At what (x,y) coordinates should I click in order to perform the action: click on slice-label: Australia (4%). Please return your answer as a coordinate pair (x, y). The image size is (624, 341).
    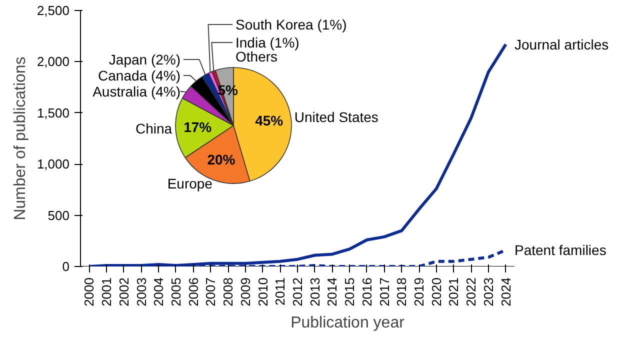
    Looking at the image, I should click on (136, 92).